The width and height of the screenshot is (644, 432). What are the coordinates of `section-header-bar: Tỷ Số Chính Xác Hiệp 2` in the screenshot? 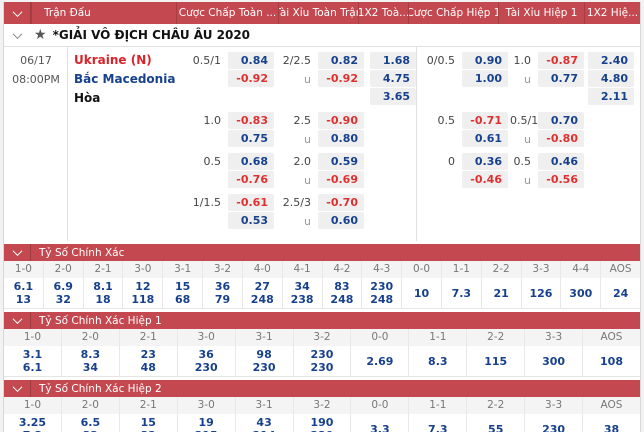 It's located at (322, 388).